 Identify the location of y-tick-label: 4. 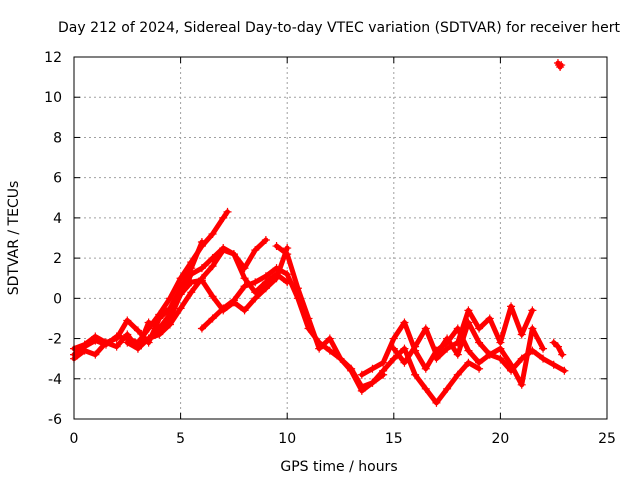
(57, 219).